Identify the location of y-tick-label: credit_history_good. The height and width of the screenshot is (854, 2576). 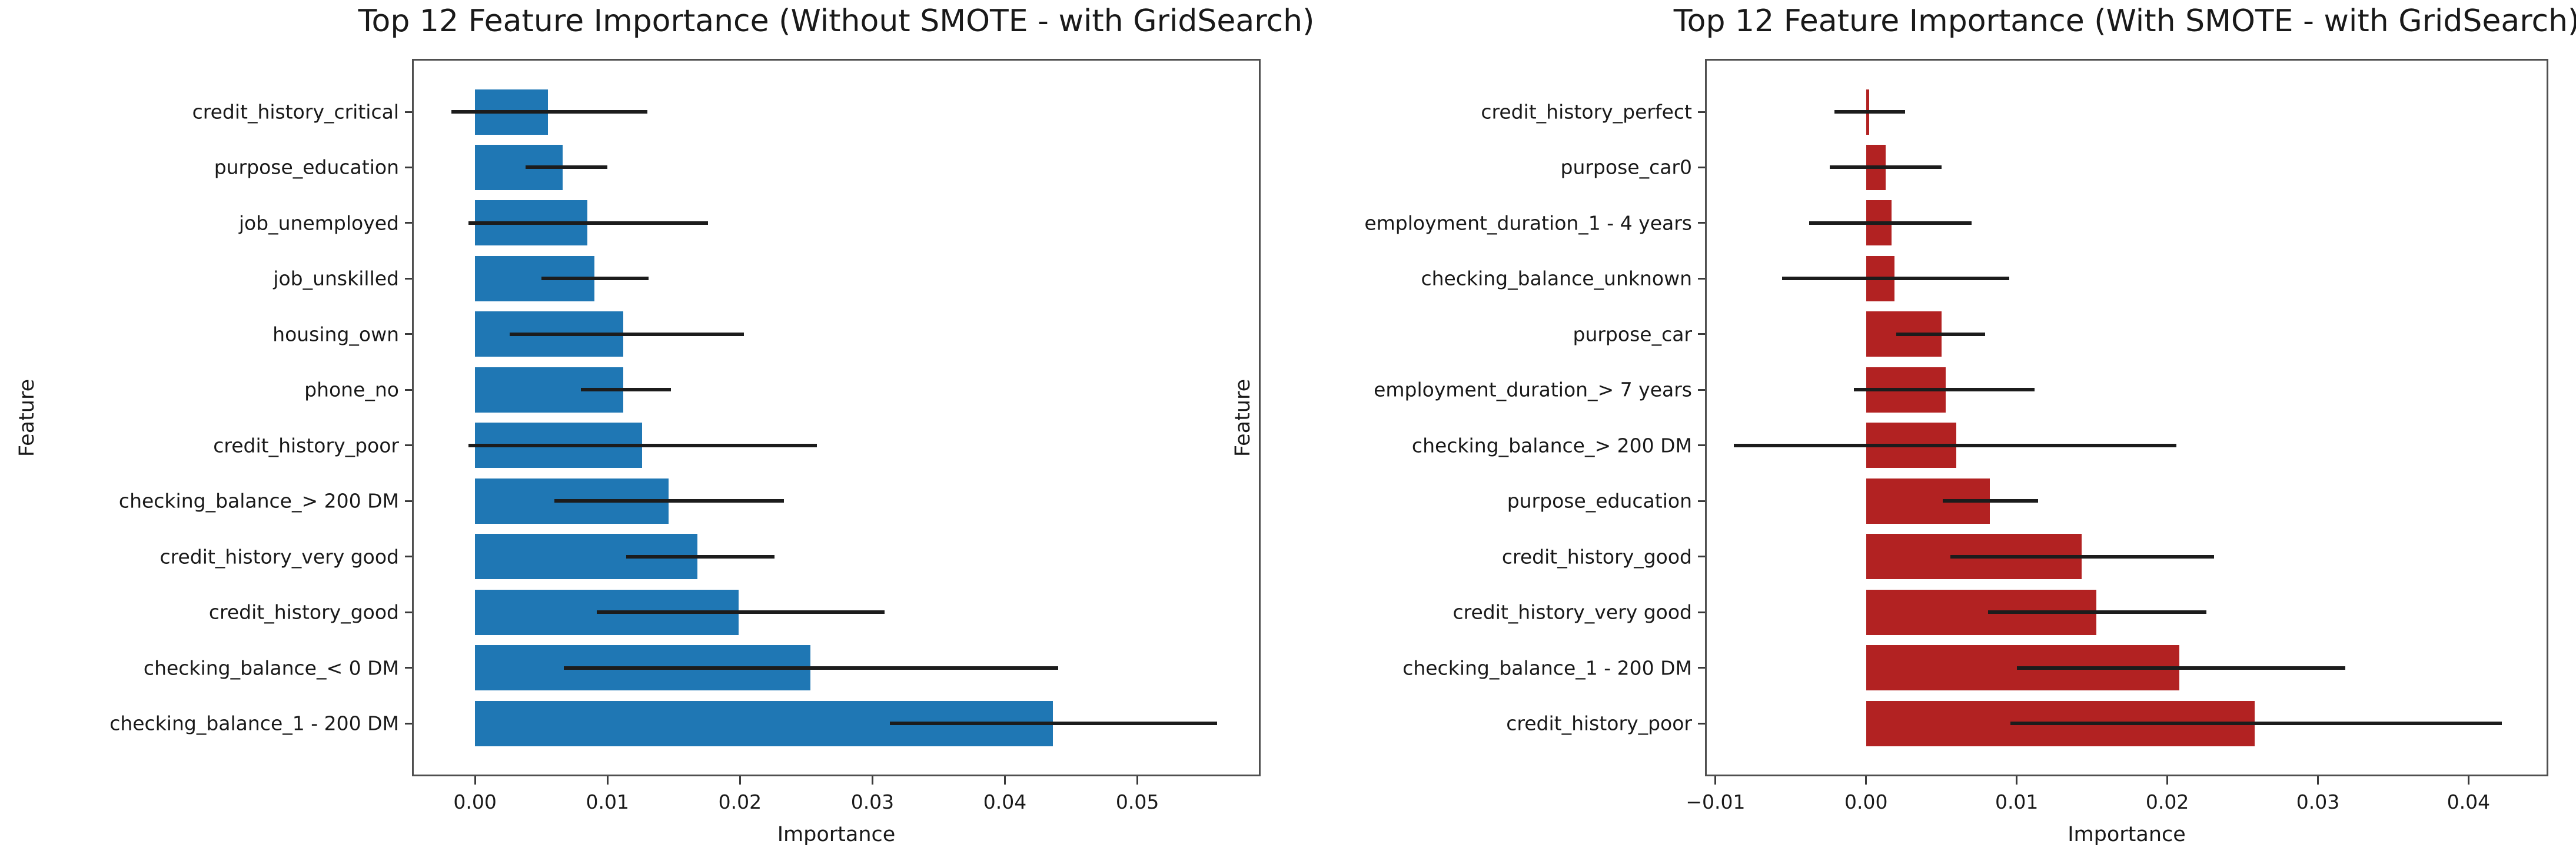
(303, 612).